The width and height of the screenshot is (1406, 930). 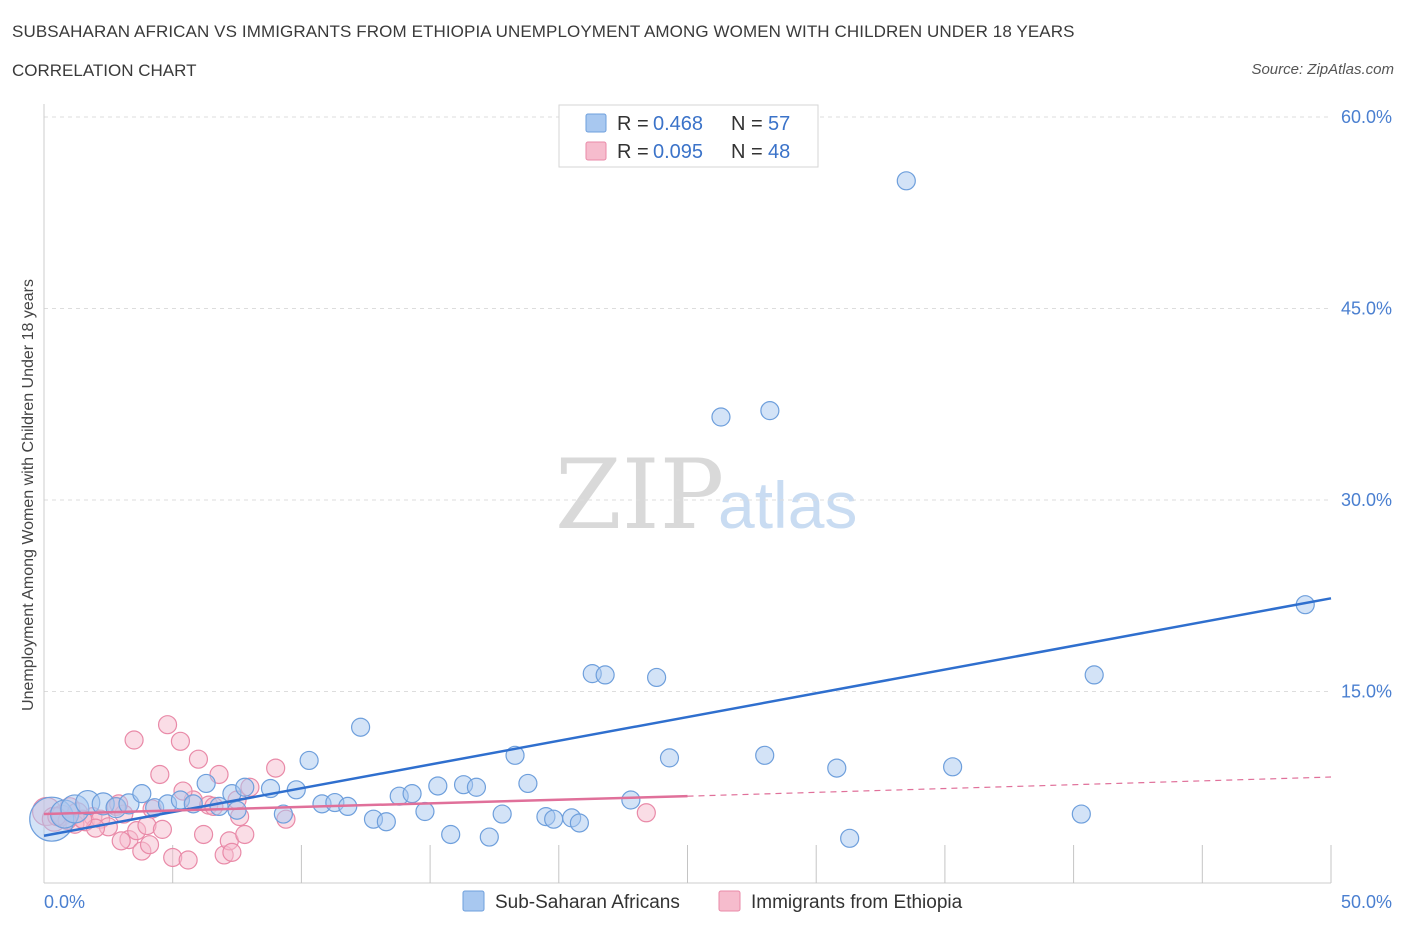 I want to click on y-tick-label: 45.0%, so click(x=1366, y=309).